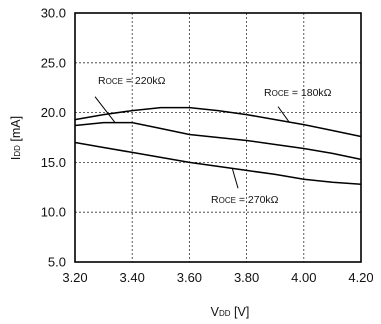 The image size is (381, 324). I want to click on y-tick-label: 30.0, so click(53, 13).